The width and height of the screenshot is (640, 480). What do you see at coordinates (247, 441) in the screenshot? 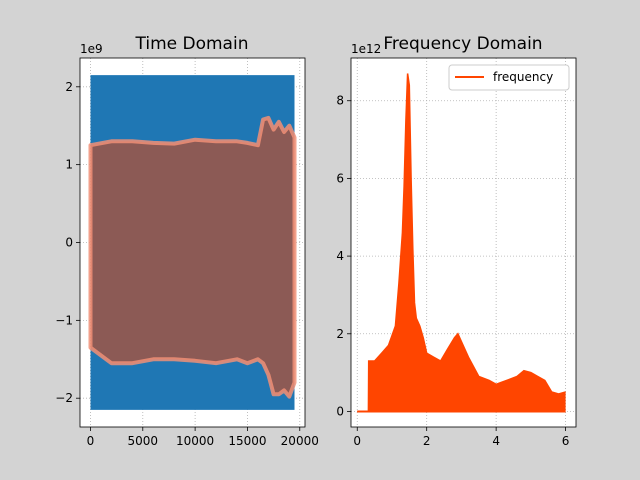
I see `x-tick-label: 15000` at bounding box center [247, 441].